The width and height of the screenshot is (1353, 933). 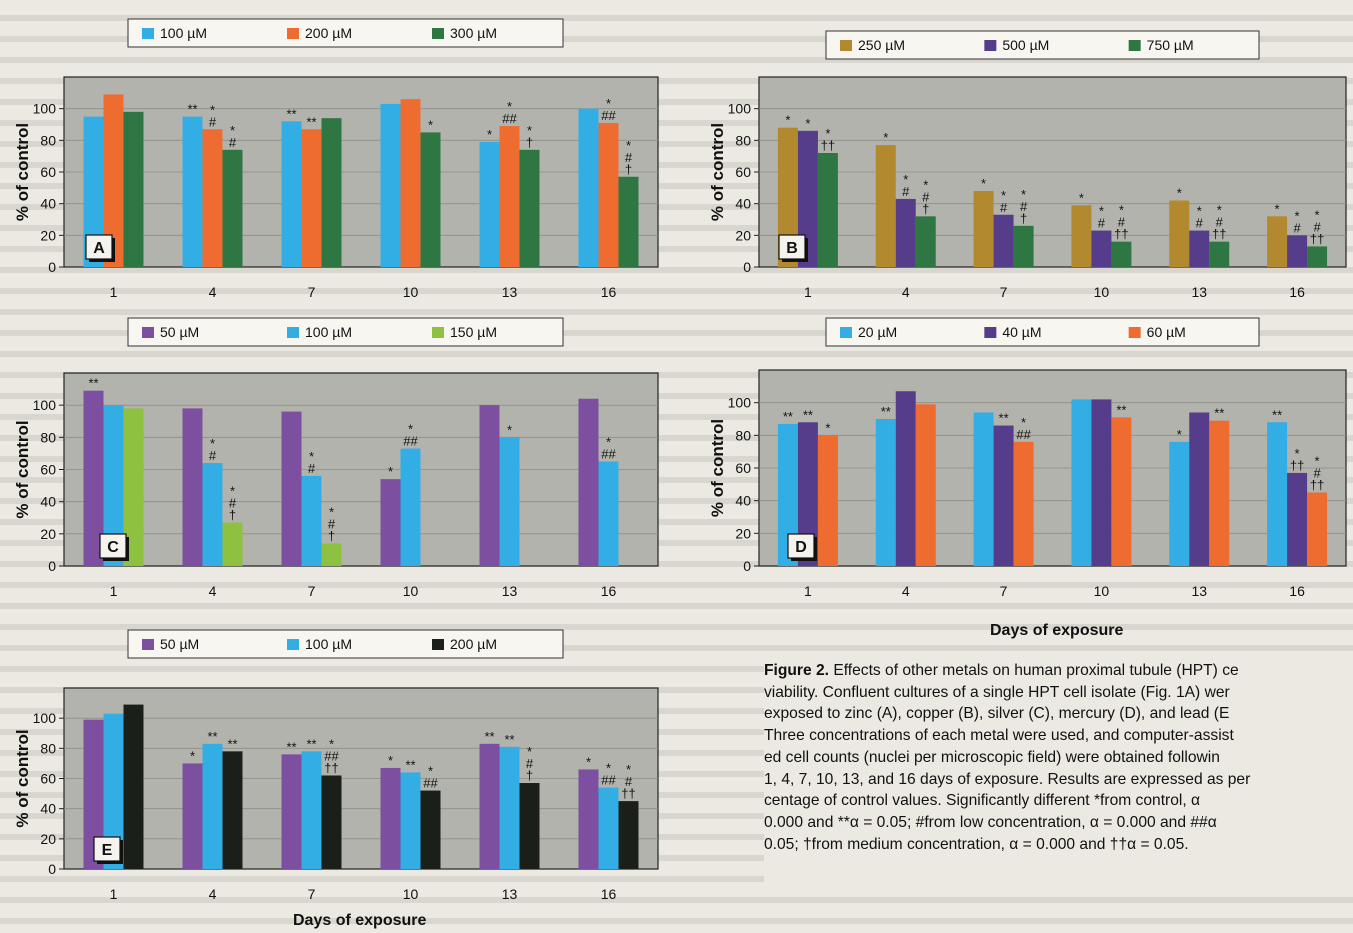 I want to click on legend-label: 150 µM, so click(x=473, y=332).